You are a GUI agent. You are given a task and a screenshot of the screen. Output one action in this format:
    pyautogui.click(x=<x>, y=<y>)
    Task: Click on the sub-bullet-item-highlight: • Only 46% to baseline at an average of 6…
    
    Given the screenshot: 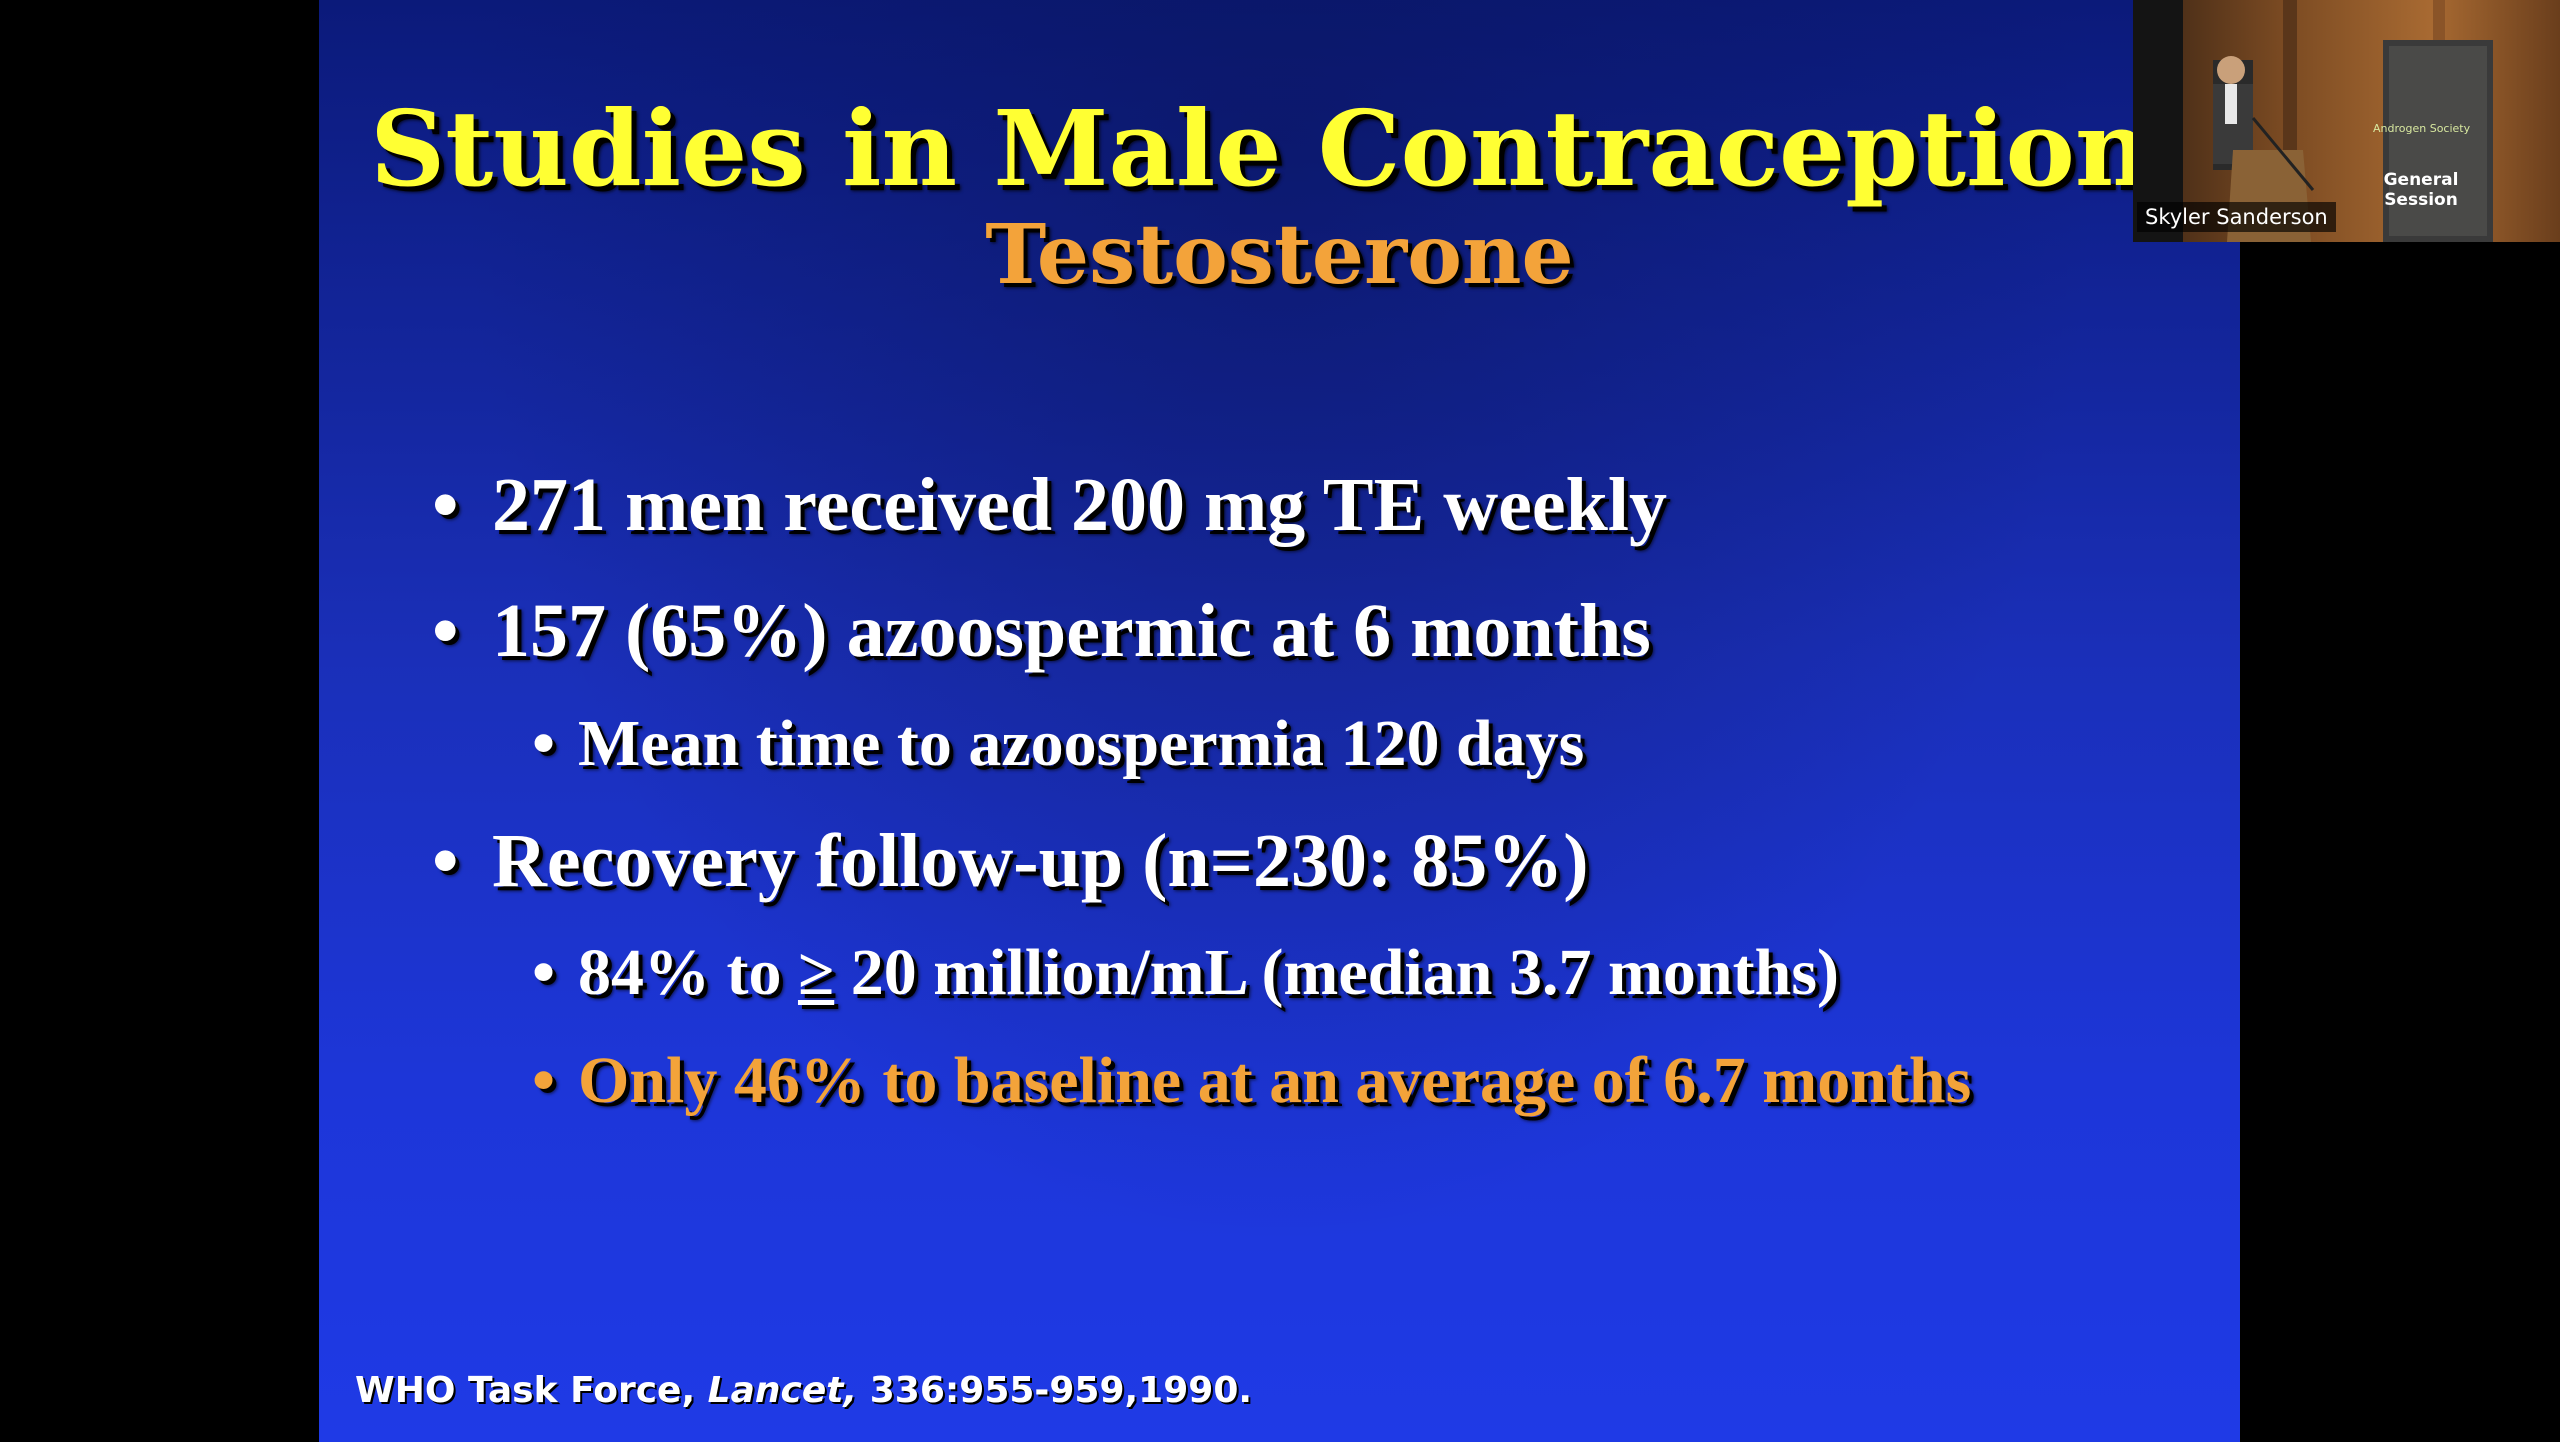 What is the action you would take?
    pyautogui.click(x=1251, y=1081)
    